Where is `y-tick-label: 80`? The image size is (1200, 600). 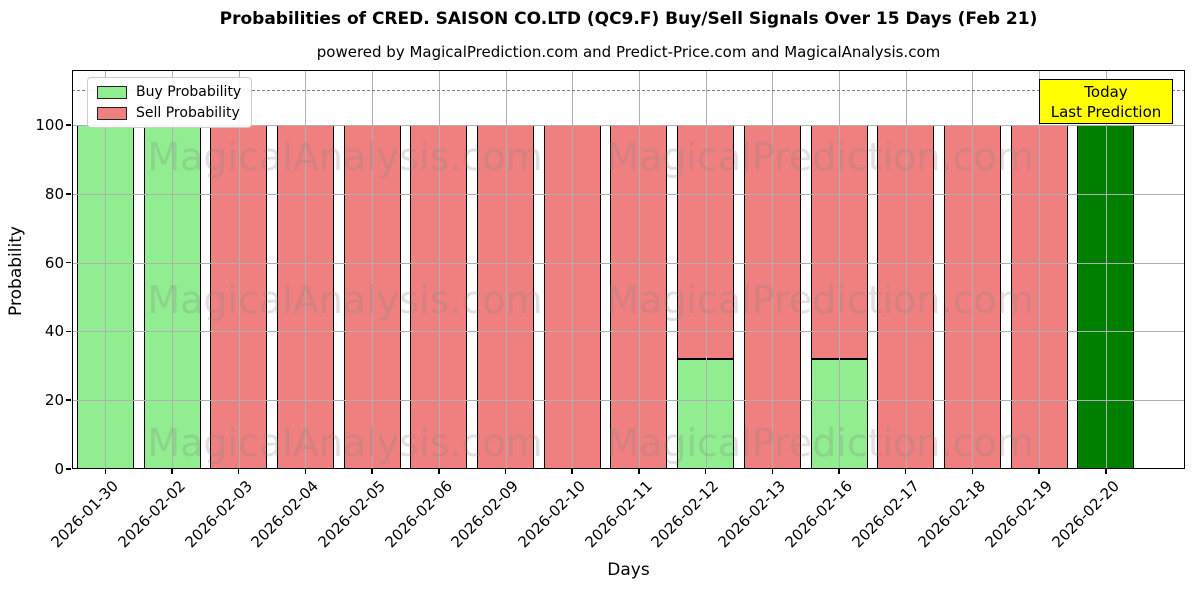 y-tick-label: 80 is located at coordinates (54, 193).